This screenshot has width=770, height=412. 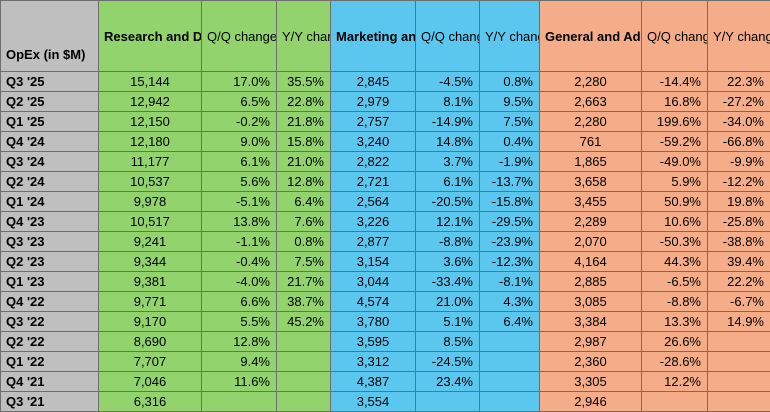 What do you see at coordinates (448, 282) in the screenshot?
I see `ms-qq-cell: -33.4%` at bounding box center [448, 282].